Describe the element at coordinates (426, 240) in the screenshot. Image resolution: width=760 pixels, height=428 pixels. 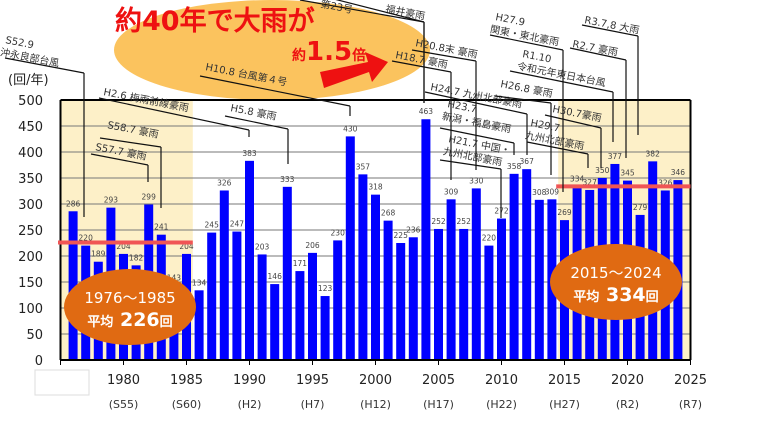
I see `bar-2004` at that location.